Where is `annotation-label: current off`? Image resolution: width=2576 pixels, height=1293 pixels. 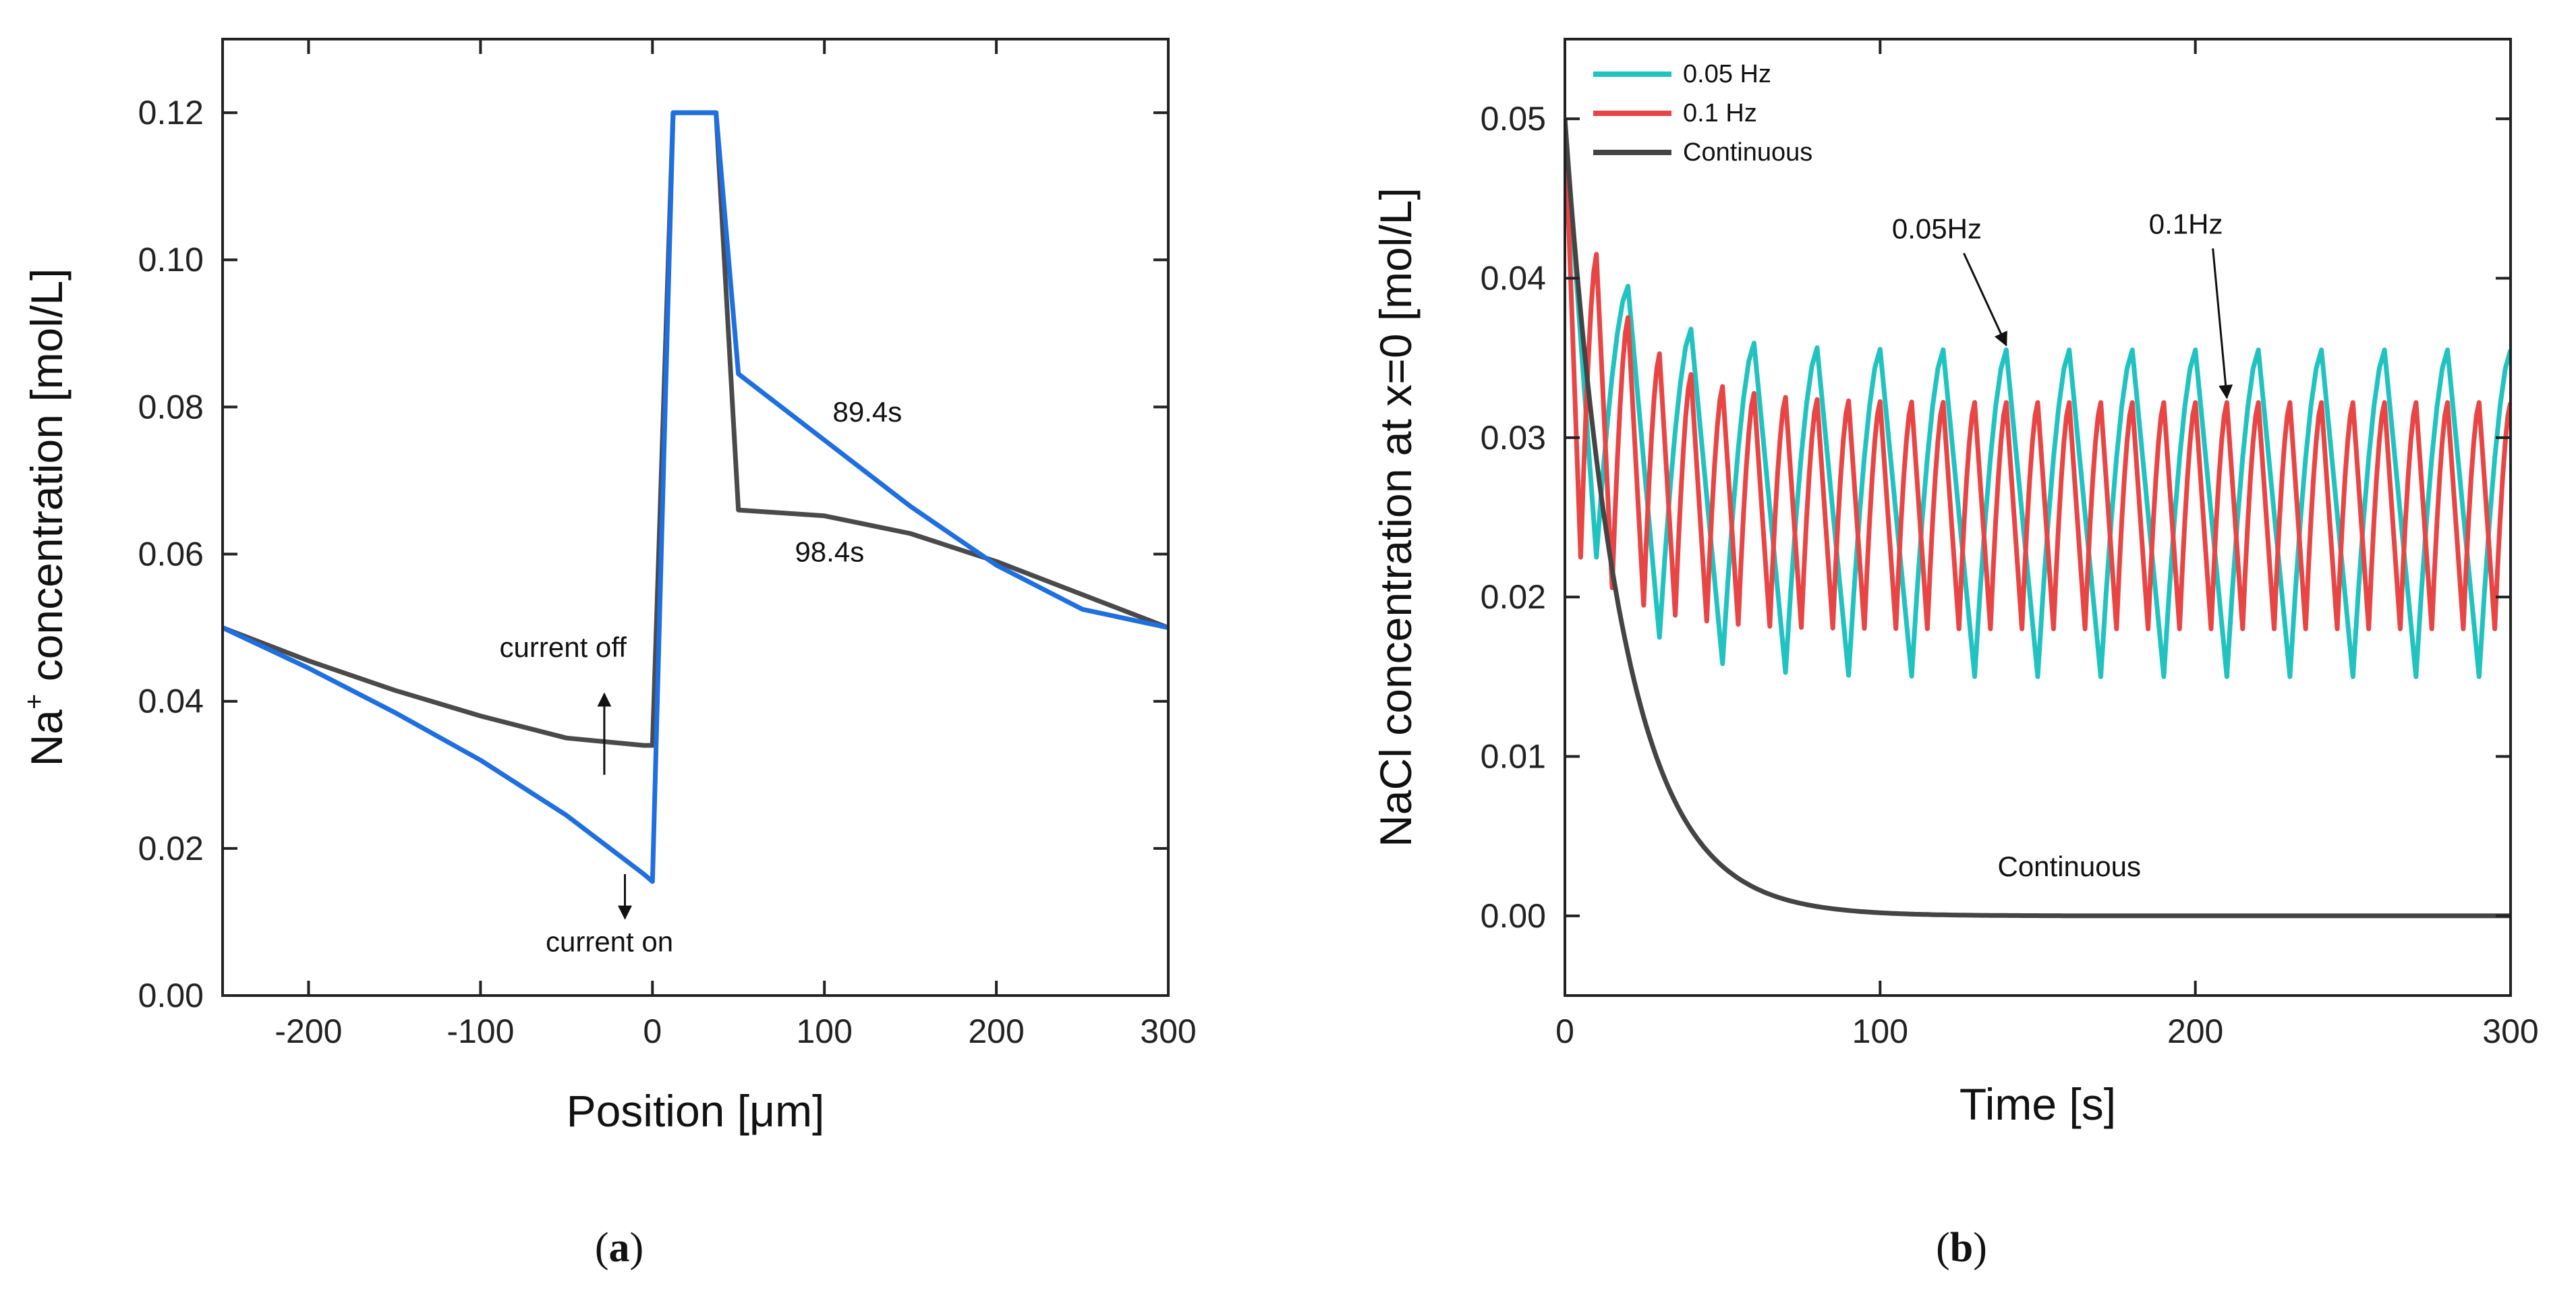
annotation-label: current off is located at coordinates (563, 647).